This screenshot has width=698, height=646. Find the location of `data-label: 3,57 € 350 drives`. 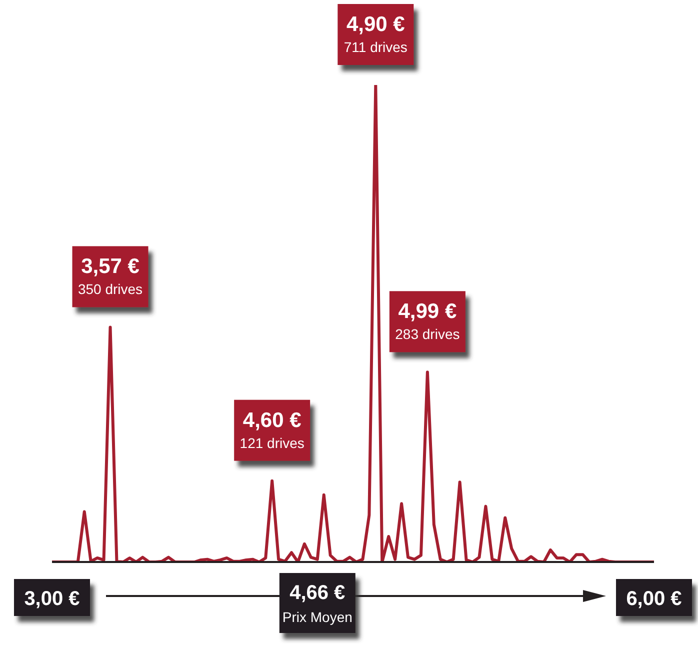

data-label: 3,57 € 350 drives is located at coordinates (110, 276).